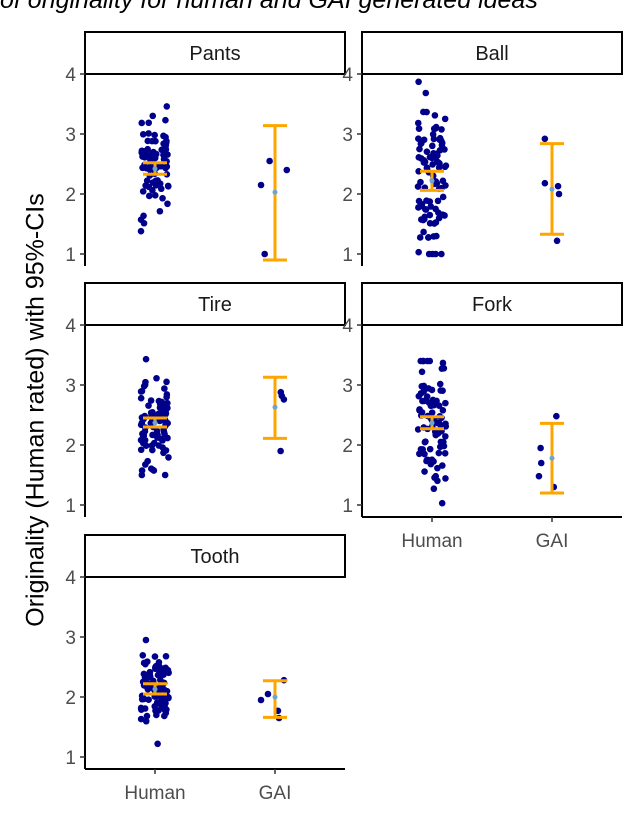 This screenshot has height=832, width=640. Describe the element at coordinates (215, 557) in the screenshot. I see `strip-label: Tooth` at that location.